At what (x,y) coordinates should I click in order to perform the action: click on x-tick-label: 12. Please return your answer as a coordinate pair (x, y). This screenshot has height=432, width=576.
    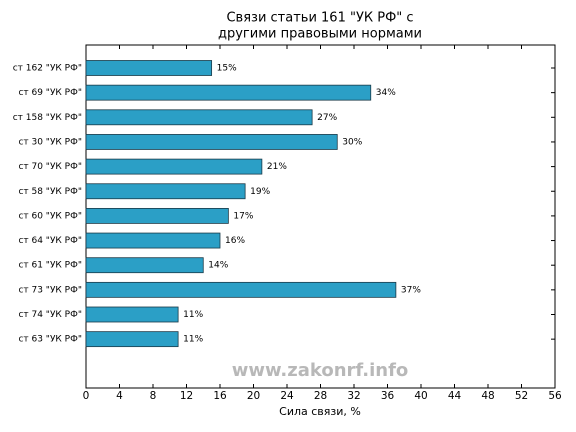
    Looking at the image, I should click on (186, 396).